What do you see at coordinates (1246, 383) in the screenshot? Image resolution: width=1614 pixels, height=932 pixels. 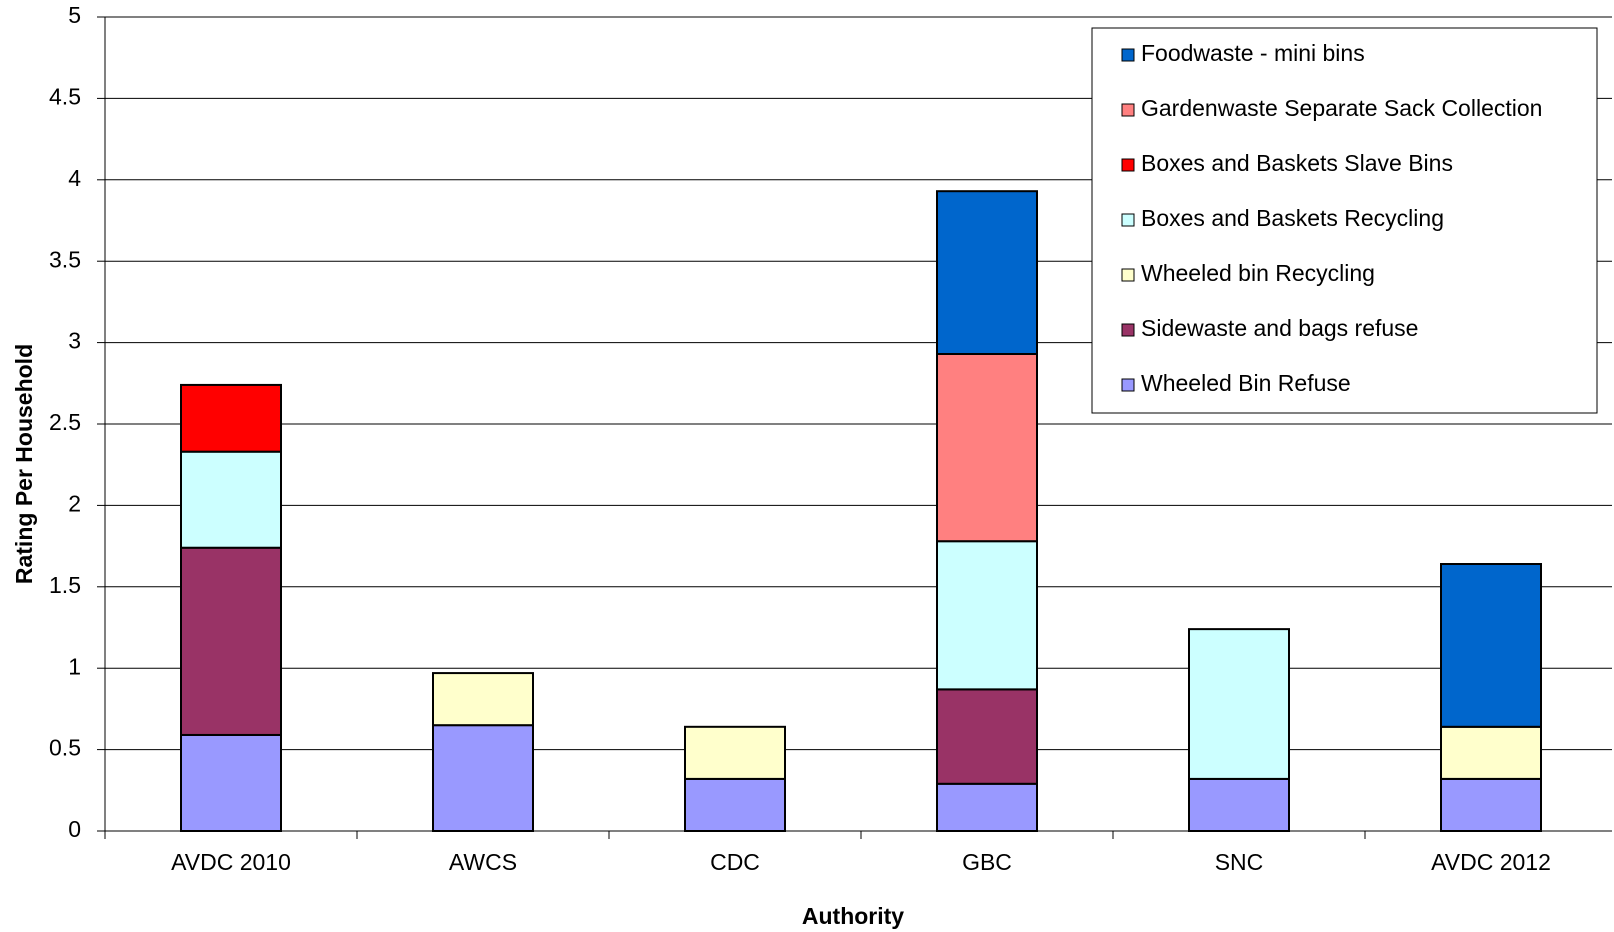 I see `legend-label: Wheeled Bin Refuse` at bounding box center [1246, 383].